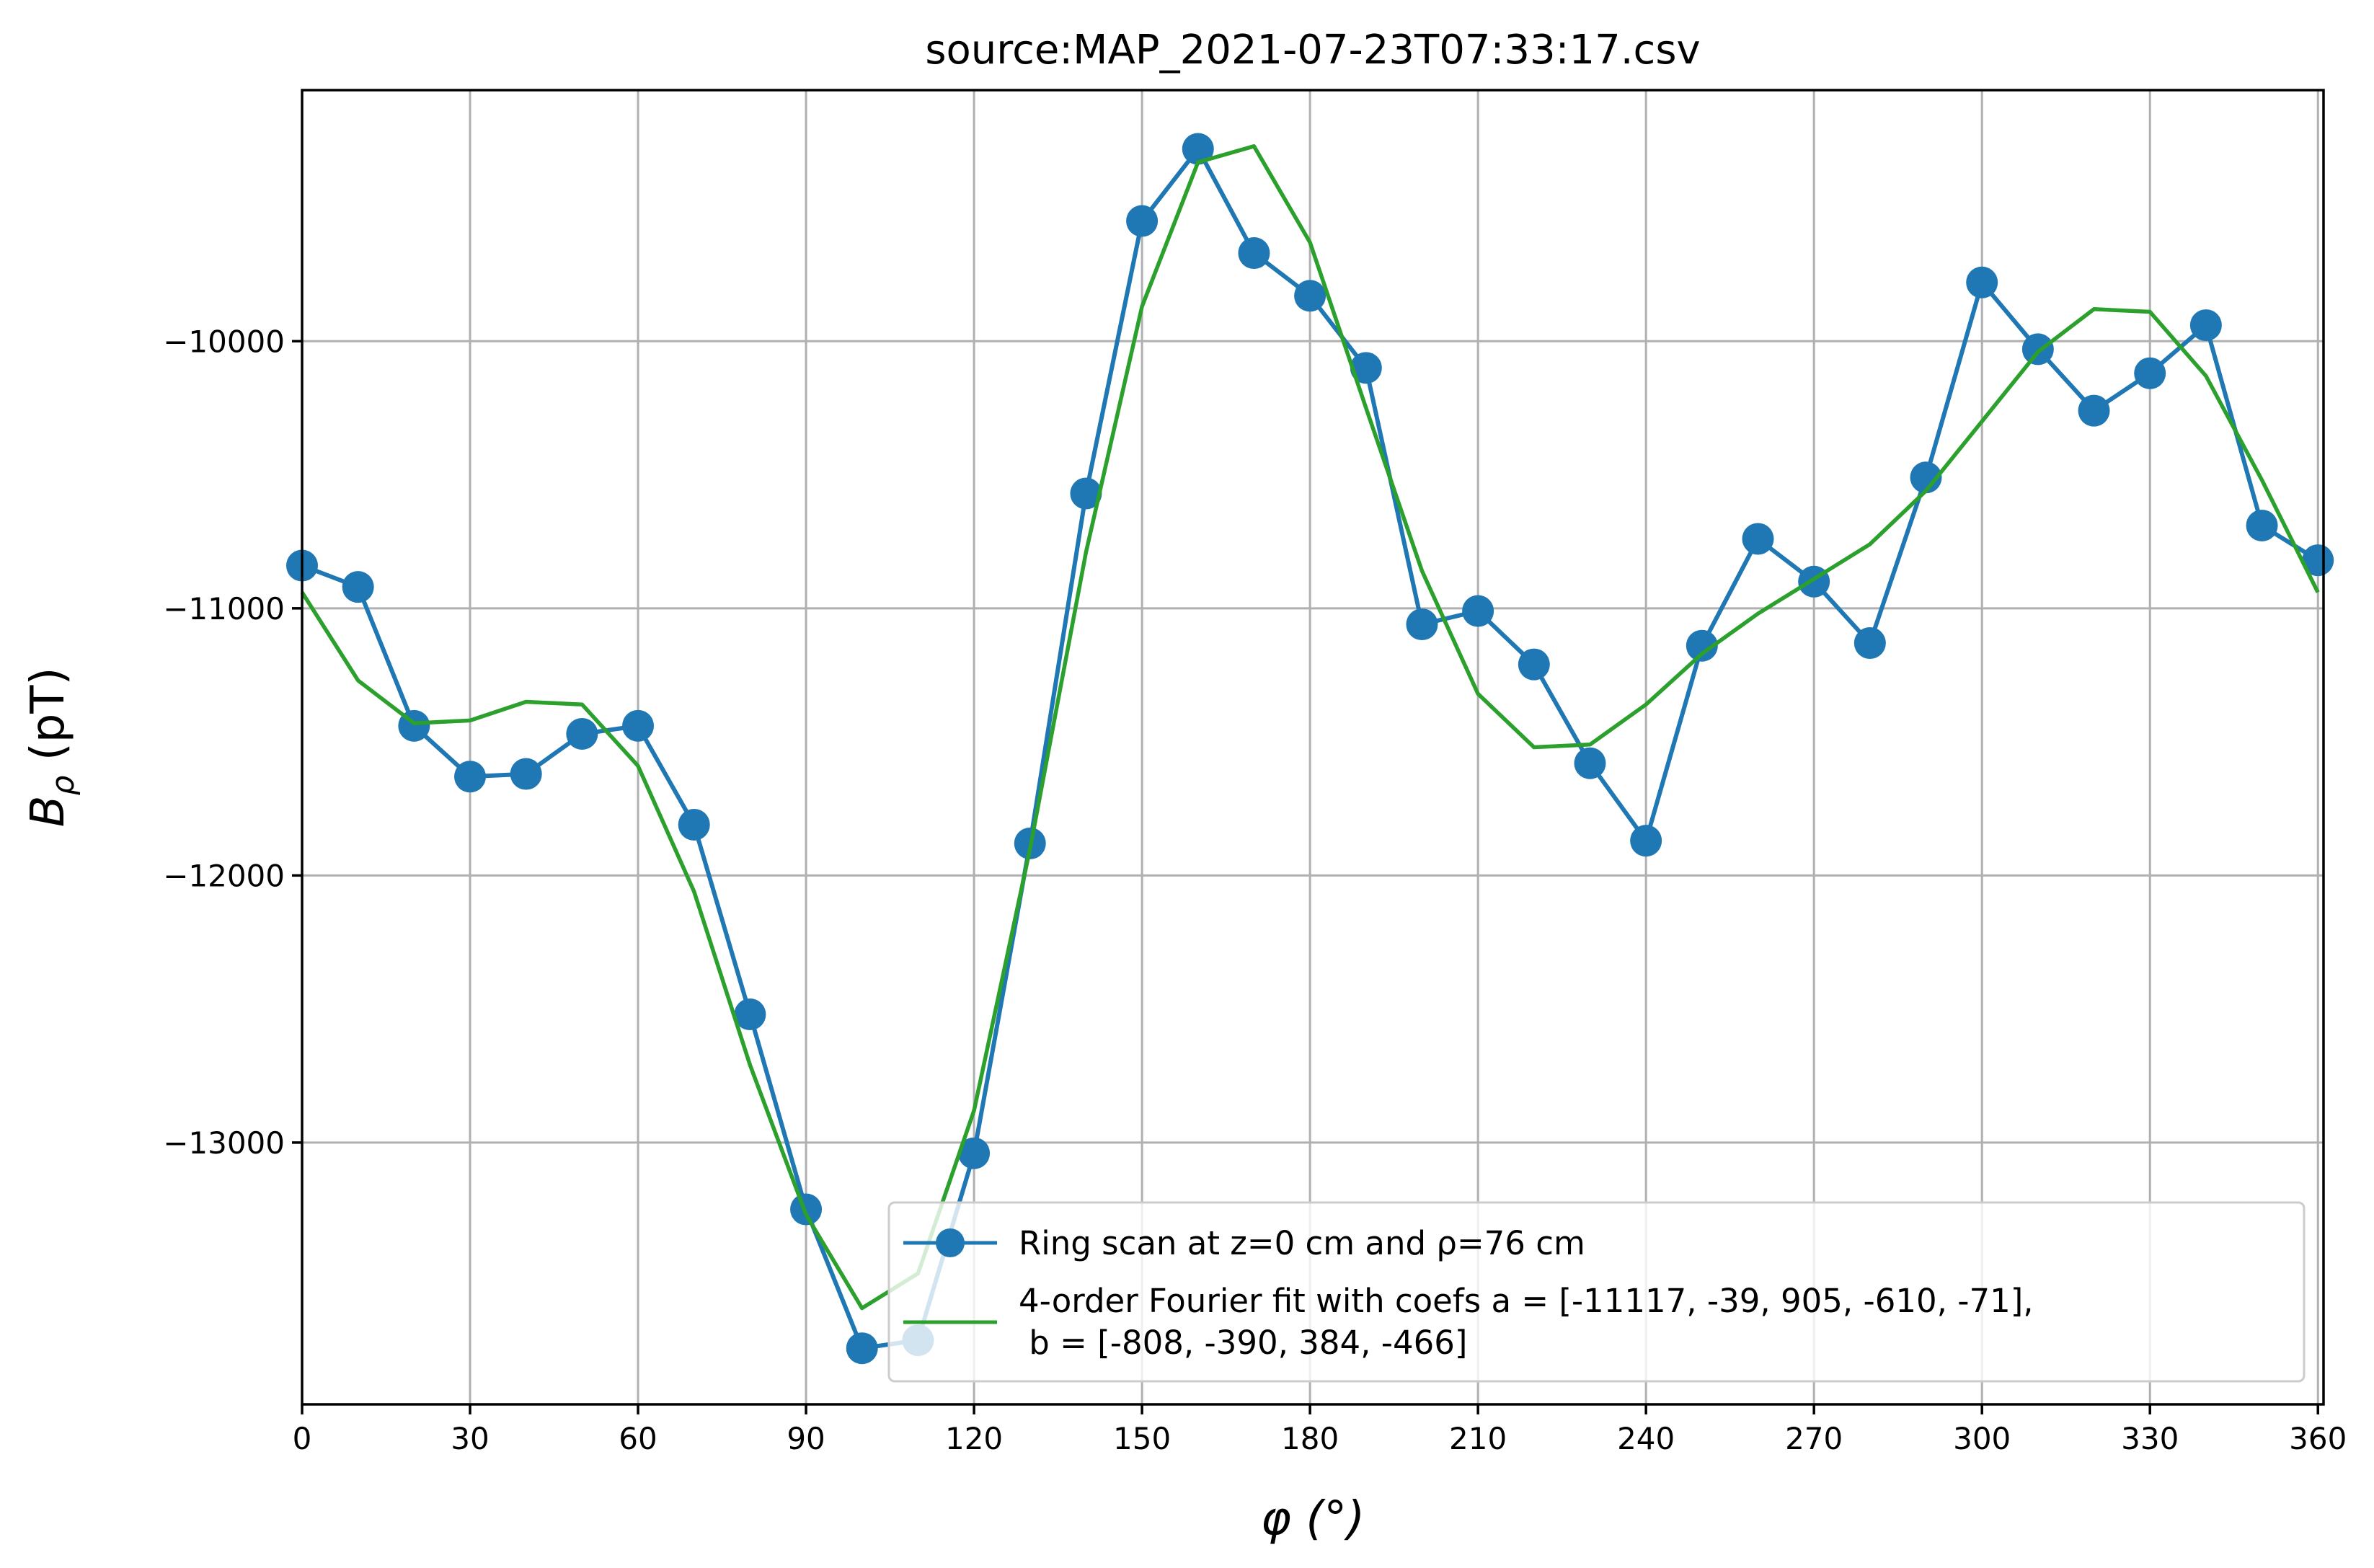 The image size is (2374, 1568). I want to click on y-tick-label: −12000, so click(224, 875).